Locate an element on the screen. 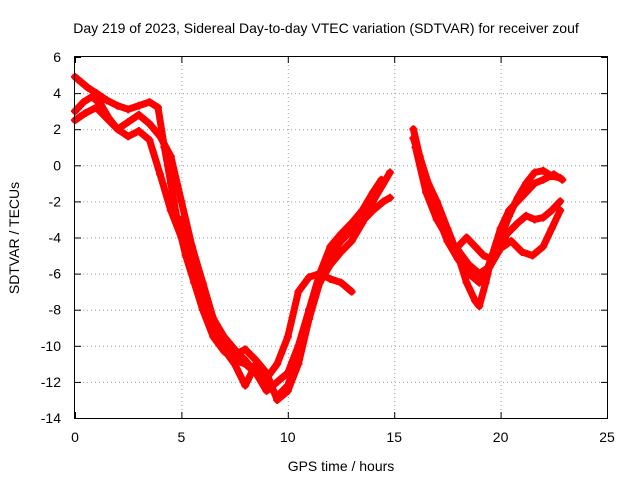 Image resolution: width=640 pixels, height=480 pixels. y-tick-label: -12 is located at coordinates (51, 382).